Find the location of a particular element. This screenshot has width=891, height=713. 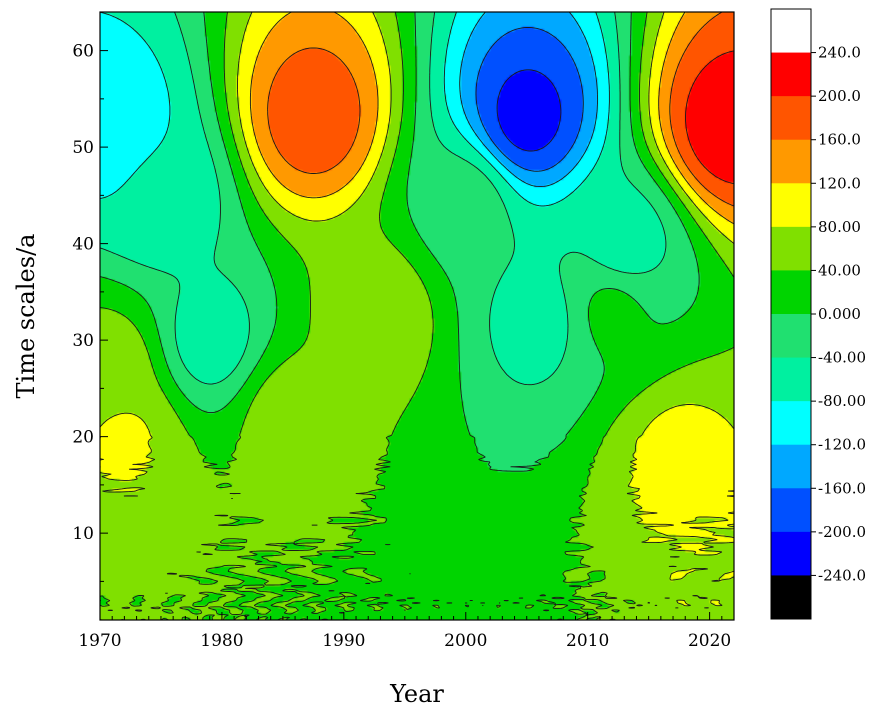

colorbar-label: -80.00 is located at coordinates (842, 401).